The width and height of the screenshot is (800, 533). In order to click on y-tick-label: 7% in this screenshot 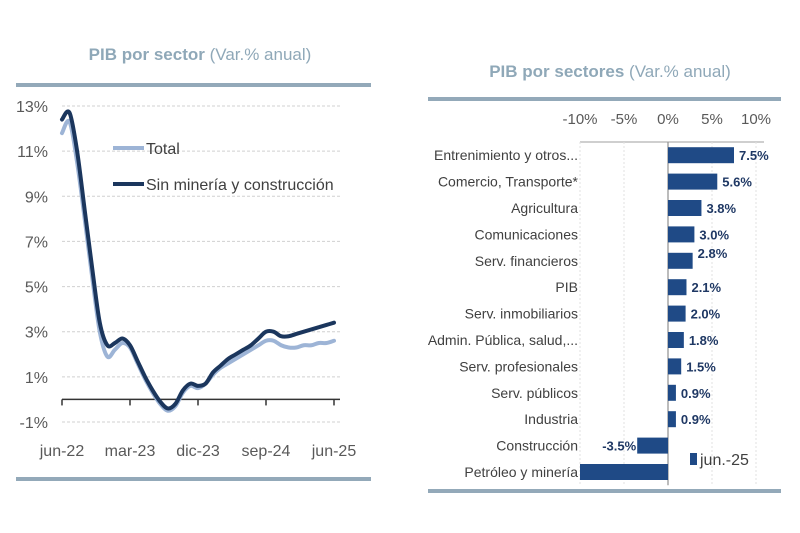, I will do `click(36, 242)`.